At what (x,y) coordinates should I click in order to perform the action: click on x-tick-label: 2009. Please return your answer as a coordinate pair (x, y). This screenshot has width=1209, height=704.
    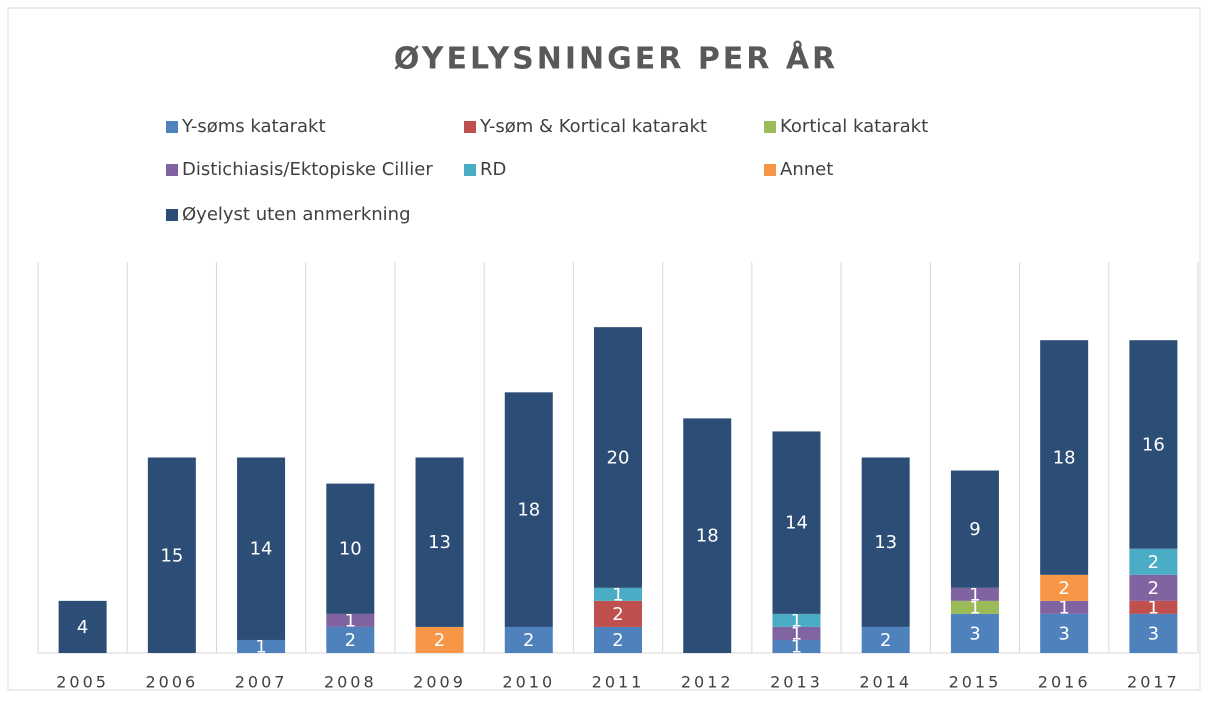
    Looking at the image, I should click on (439, 682).